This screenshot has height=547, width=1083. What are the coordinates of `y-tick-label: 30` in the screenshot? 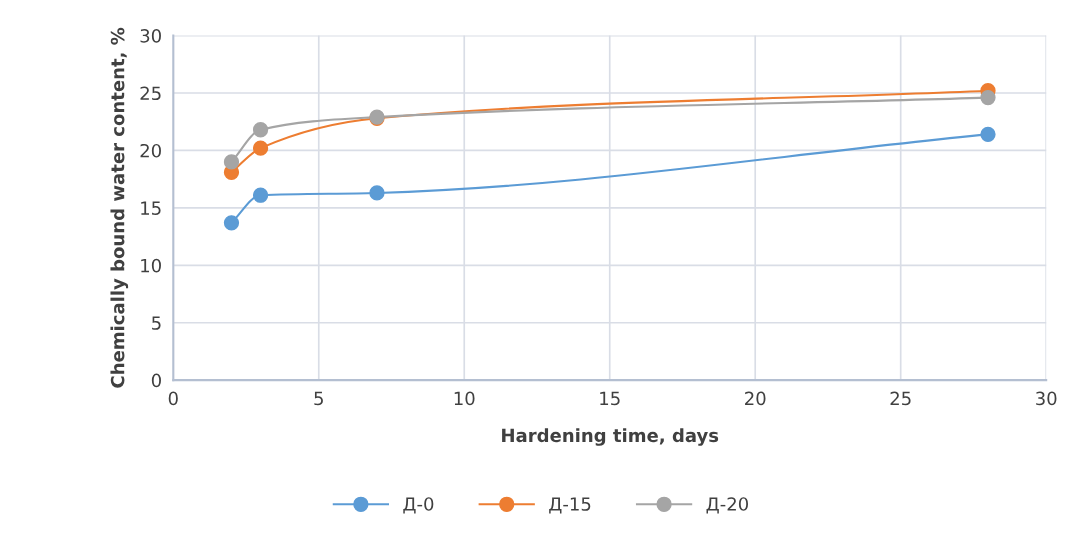 It's located at (150, 36).